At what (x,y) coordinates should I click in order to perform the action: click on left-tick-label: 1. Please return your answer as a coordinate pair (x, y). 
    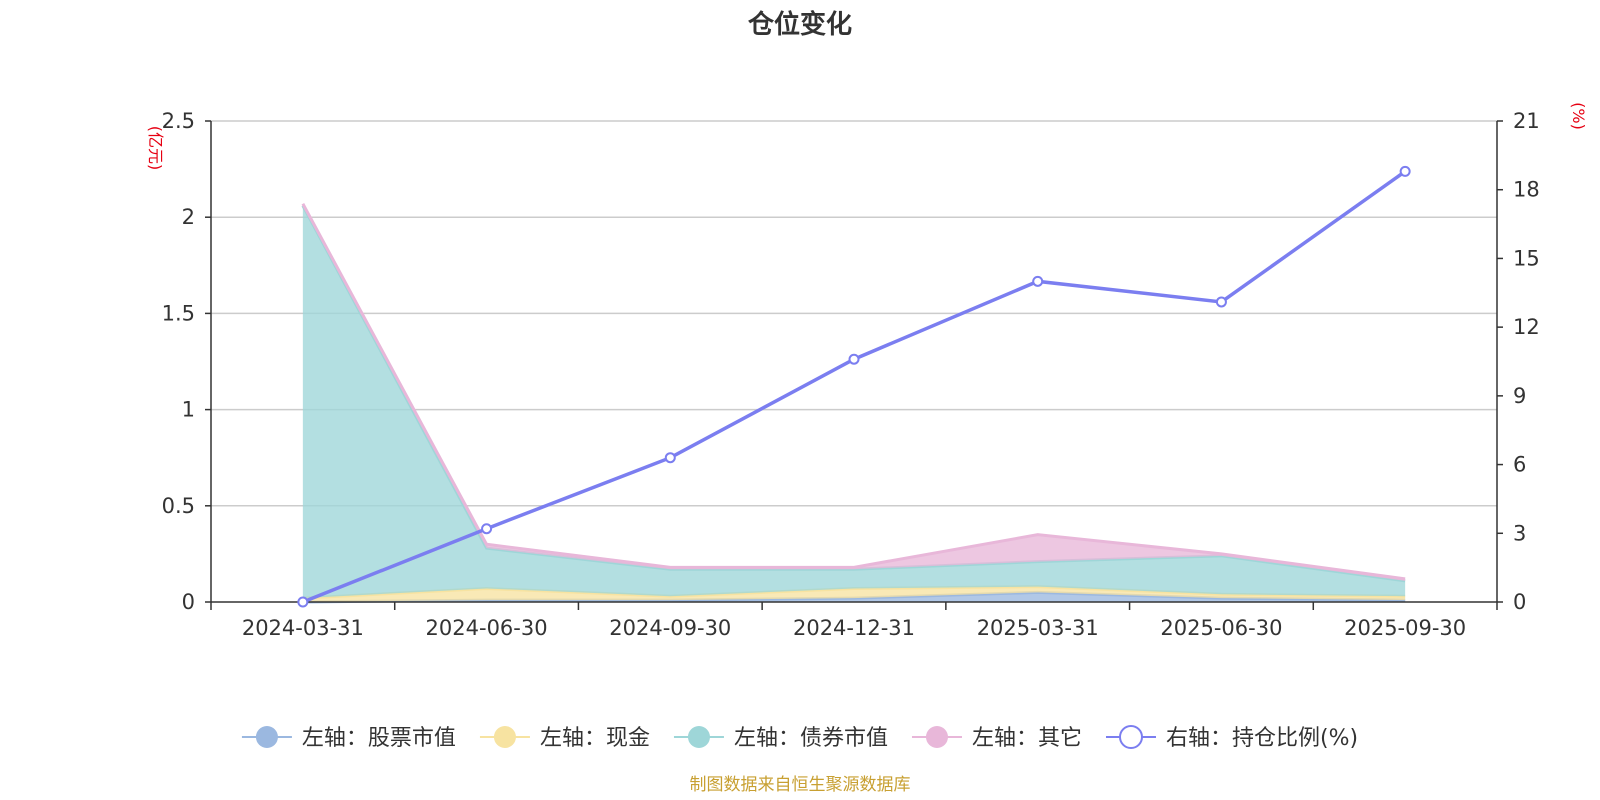
    Looking at the image, I should click on (188, 410).